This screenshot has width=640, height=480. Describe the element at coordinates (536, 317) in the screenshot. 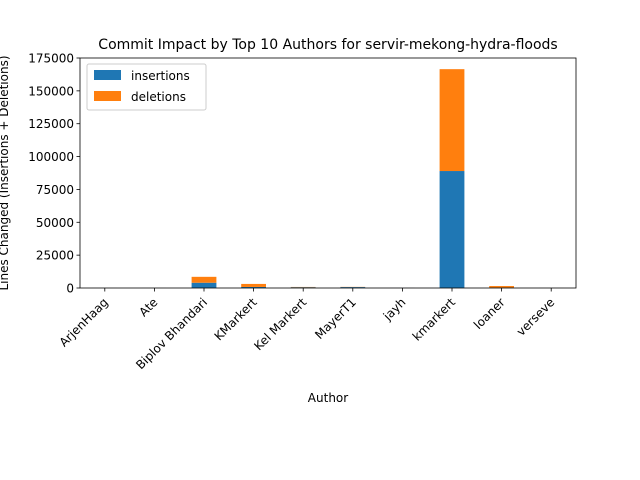

I see `x-tick-label: verseve` at that location.